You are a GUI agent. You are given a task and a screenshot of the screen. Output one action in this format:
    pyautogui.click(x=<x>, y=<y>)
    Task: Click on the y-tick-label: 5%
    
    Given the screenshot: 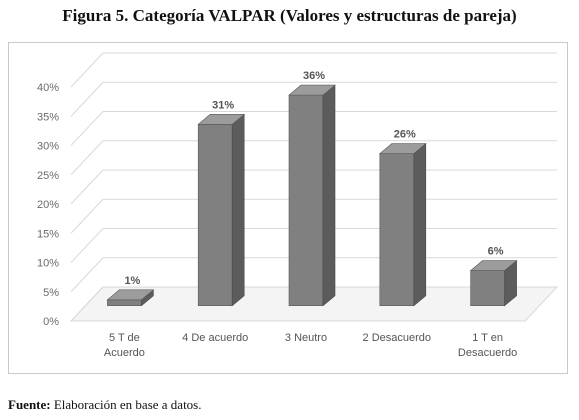 What is the action you would take?
    pyautogui.click(x=51, y=293)
    